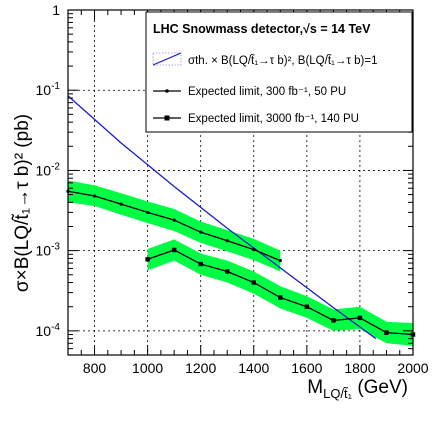 Image resolution: width=443 pixels, height=427 pixels. I want to click on y-tick-label: 1, so click(56, 10).